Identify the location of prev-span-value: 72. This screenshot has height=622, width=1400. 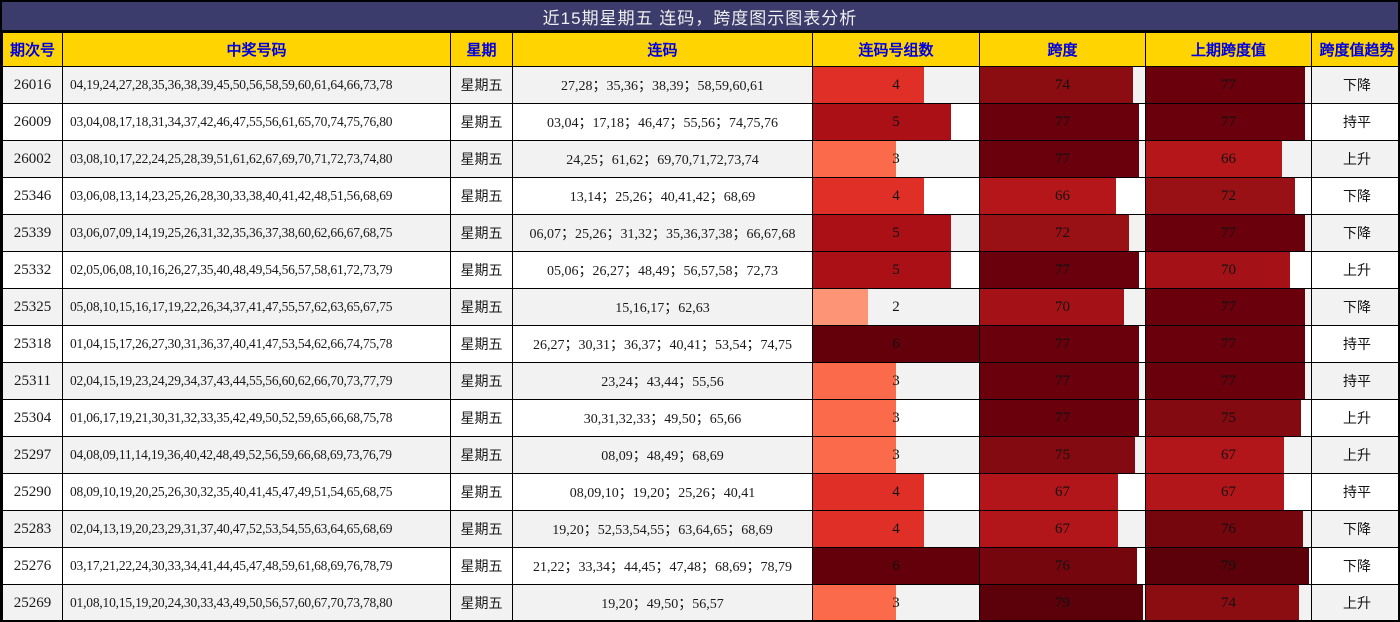
(1228, 196).